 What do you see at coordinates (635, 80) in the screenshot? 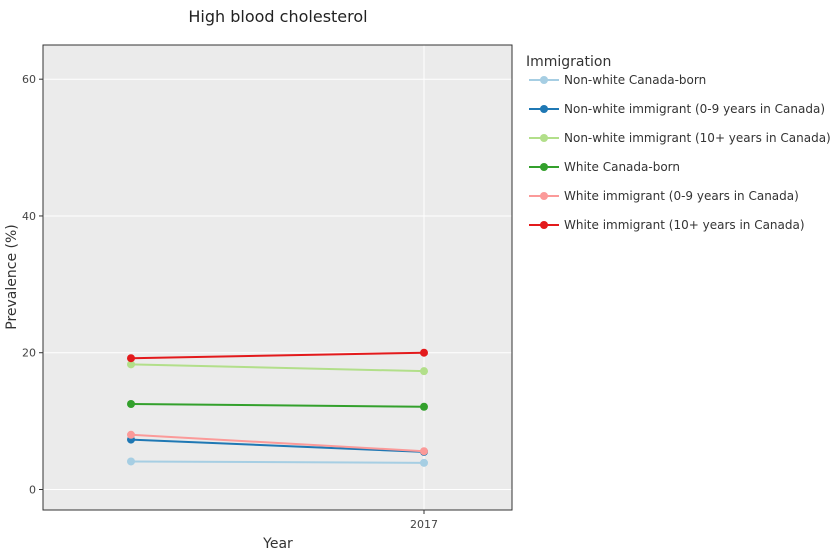
I see `legend-label: Non-white Canada-born` at bounding box center [635, 80].